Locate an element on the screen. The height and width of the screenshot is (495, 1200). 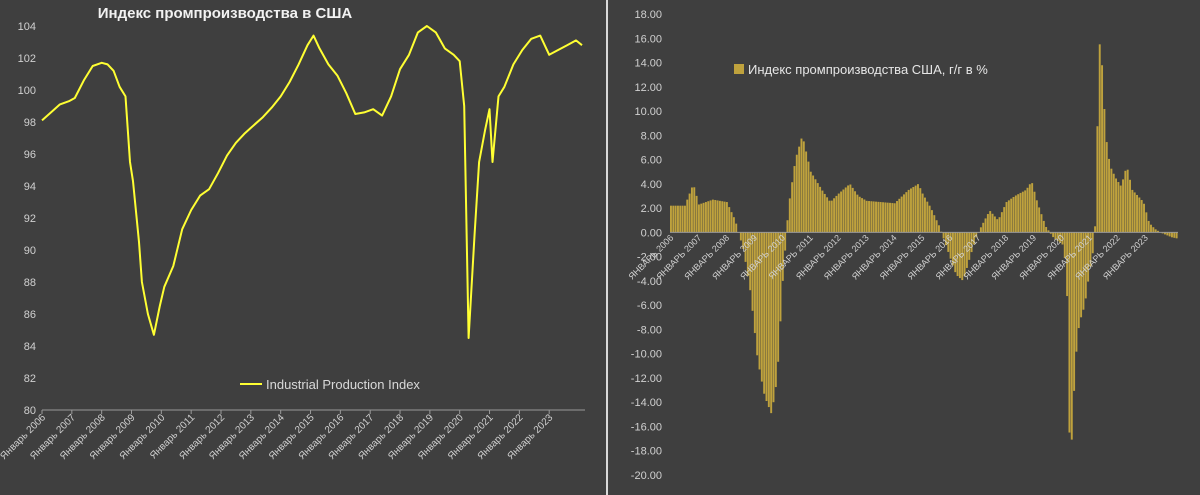
y-tick-label: 14.00 is located at coordinates (648, 64).